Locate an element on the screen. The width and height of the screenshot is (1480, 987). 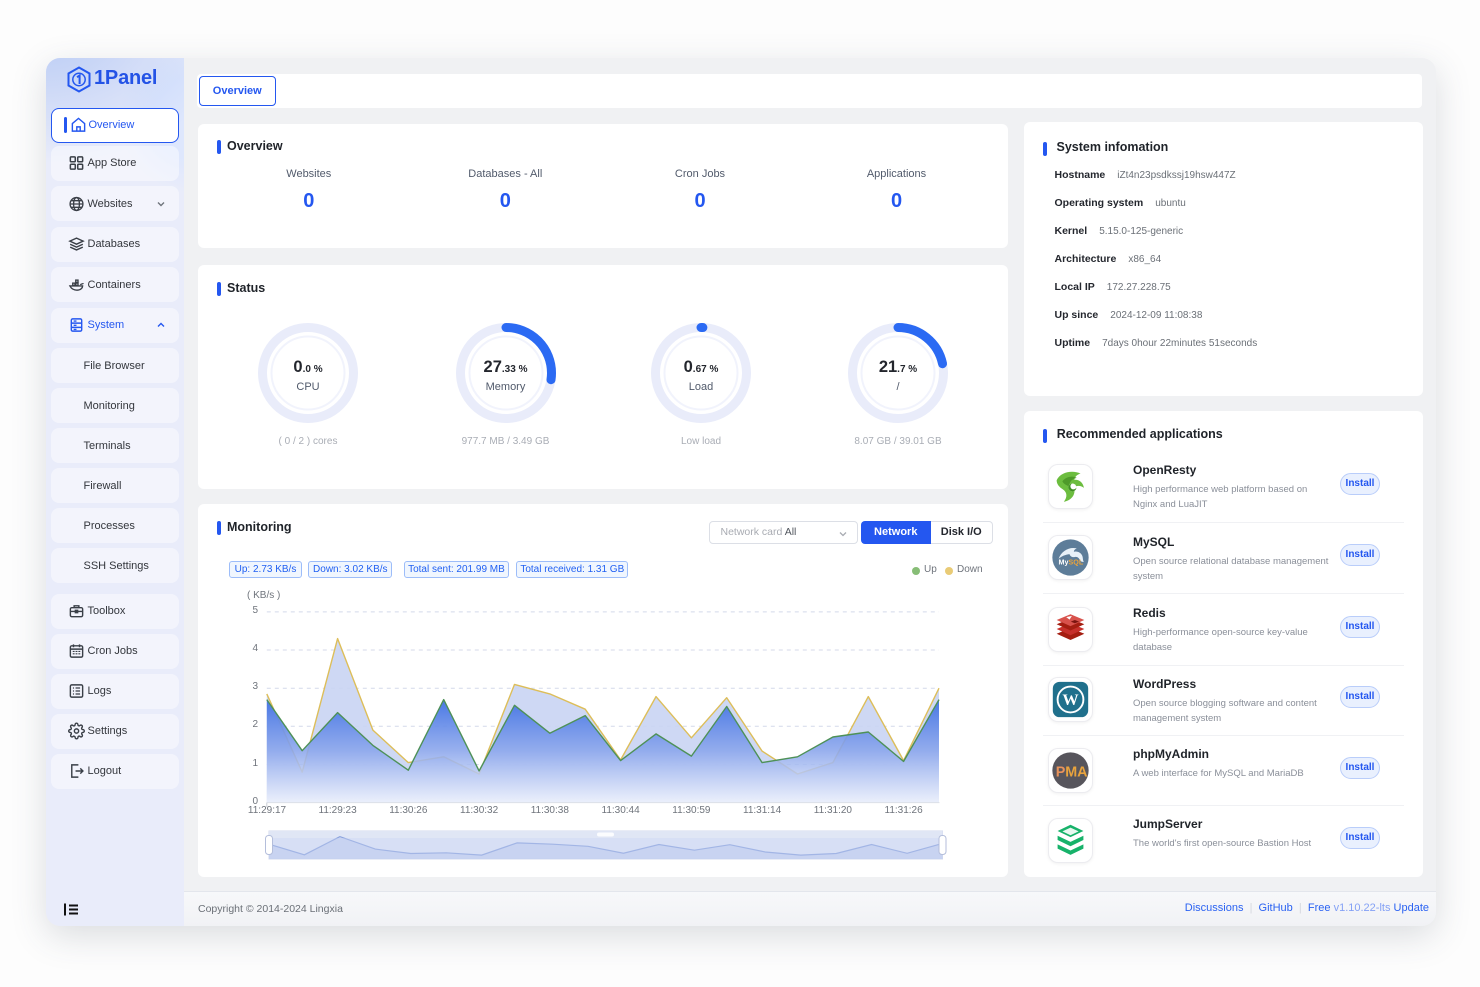
svg-text: PMA is located at coordinates (1072, 772).